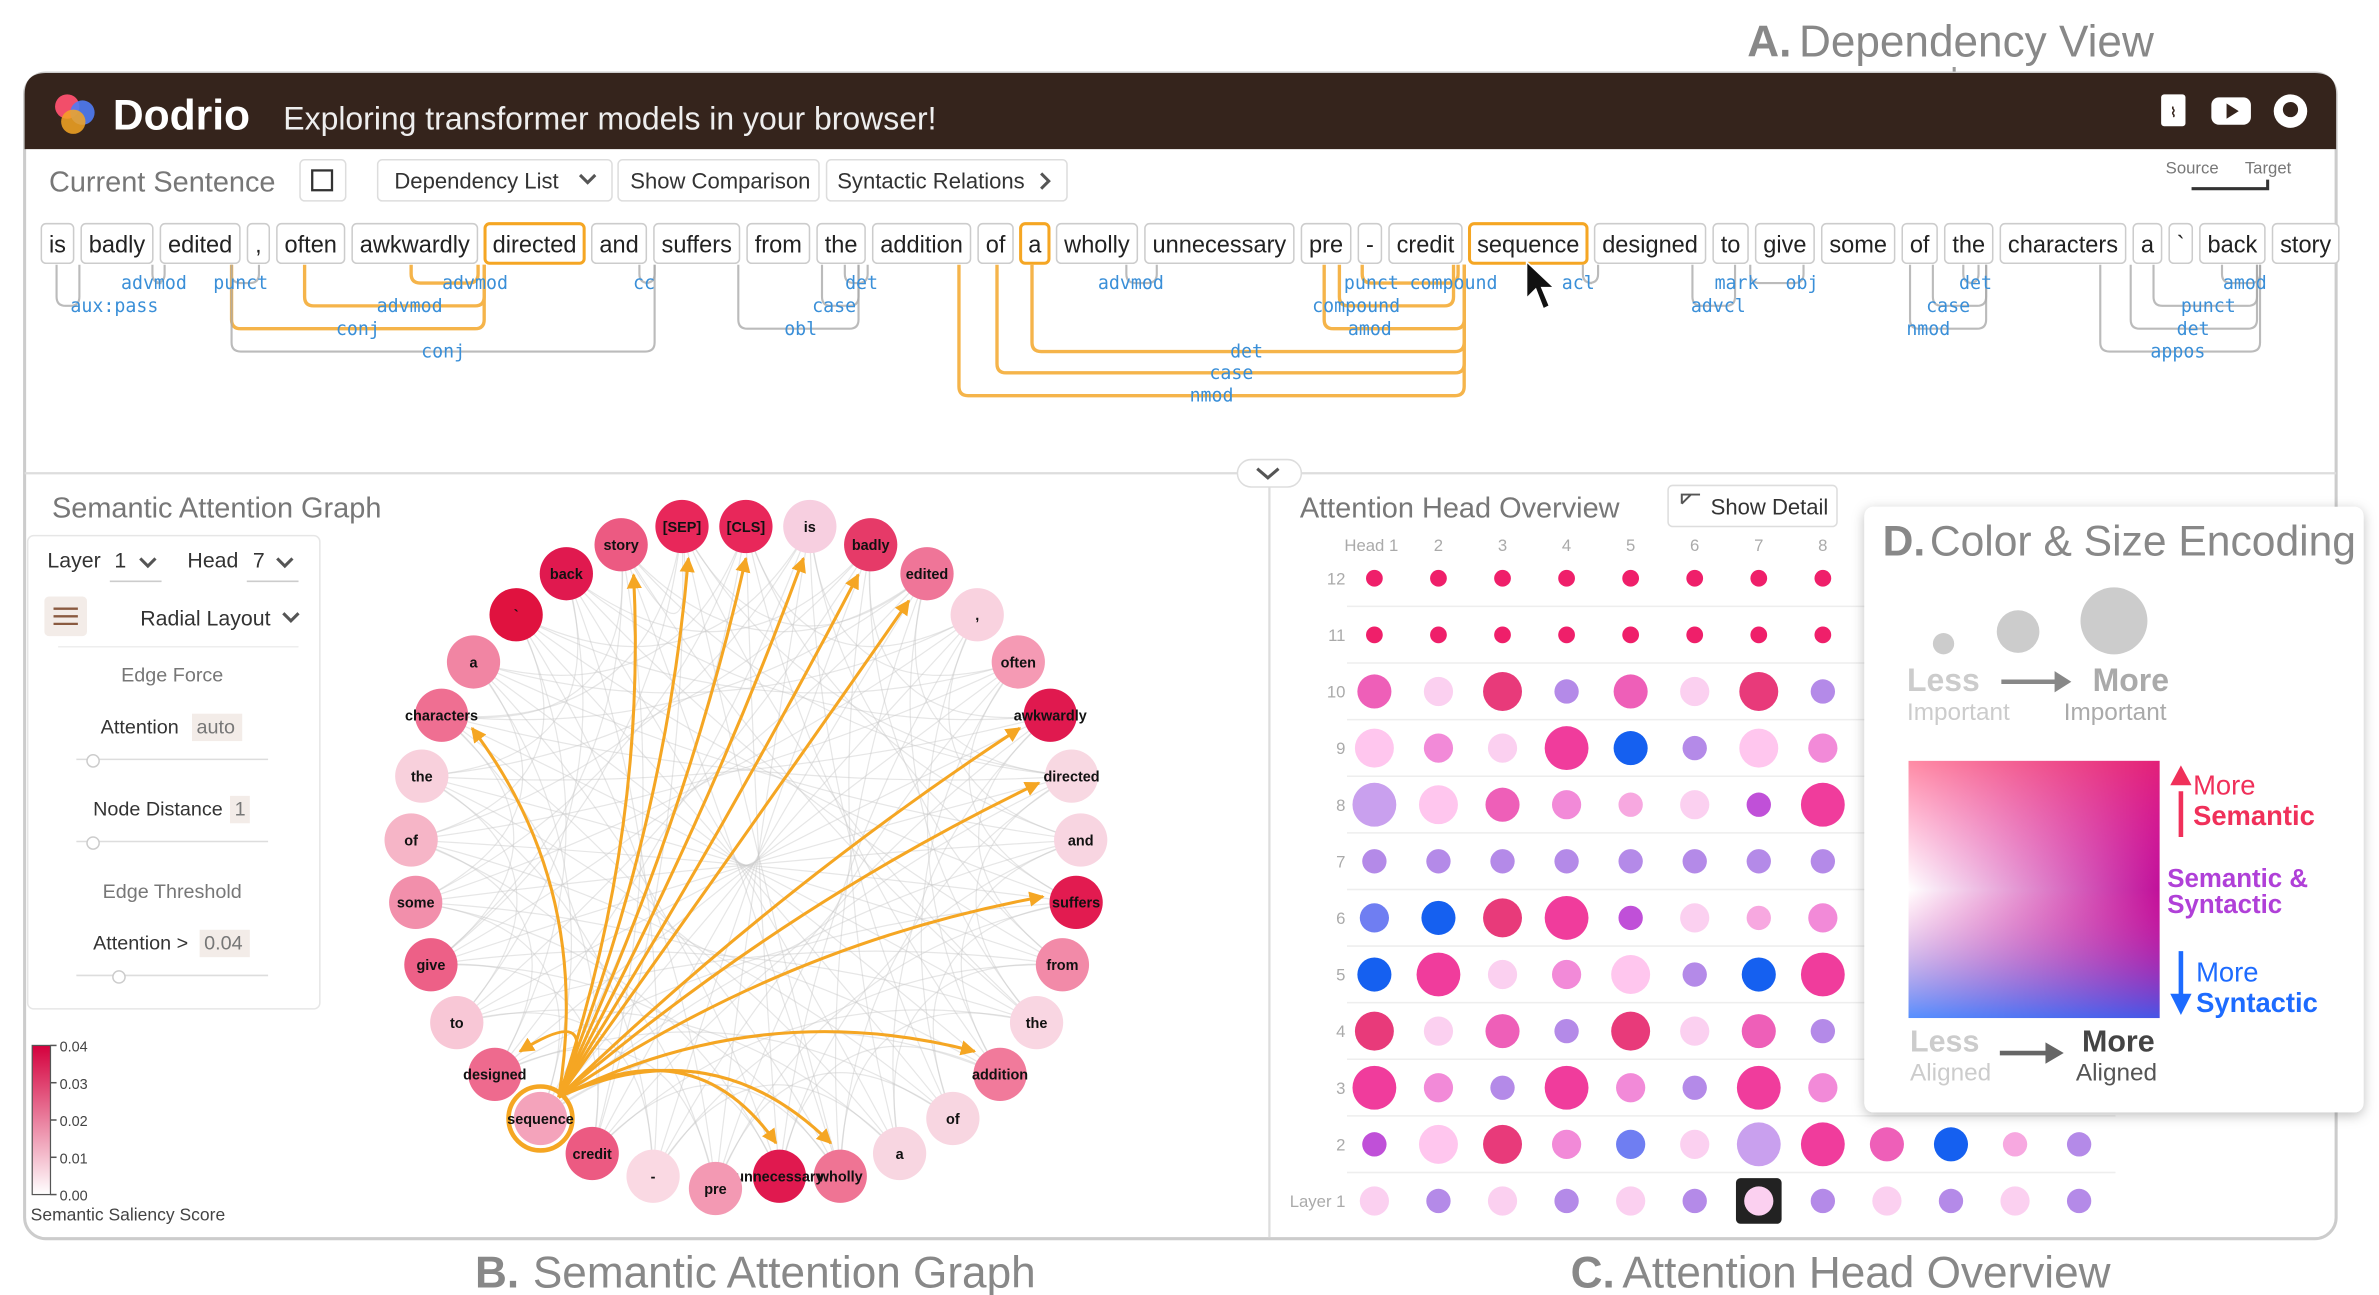 This screenshot has width=2379, height=1295. What do you see at coordinates (205, 618) in the screenshot?
I see `layout-select: Radial Layout` at bounding box center [205, 618].